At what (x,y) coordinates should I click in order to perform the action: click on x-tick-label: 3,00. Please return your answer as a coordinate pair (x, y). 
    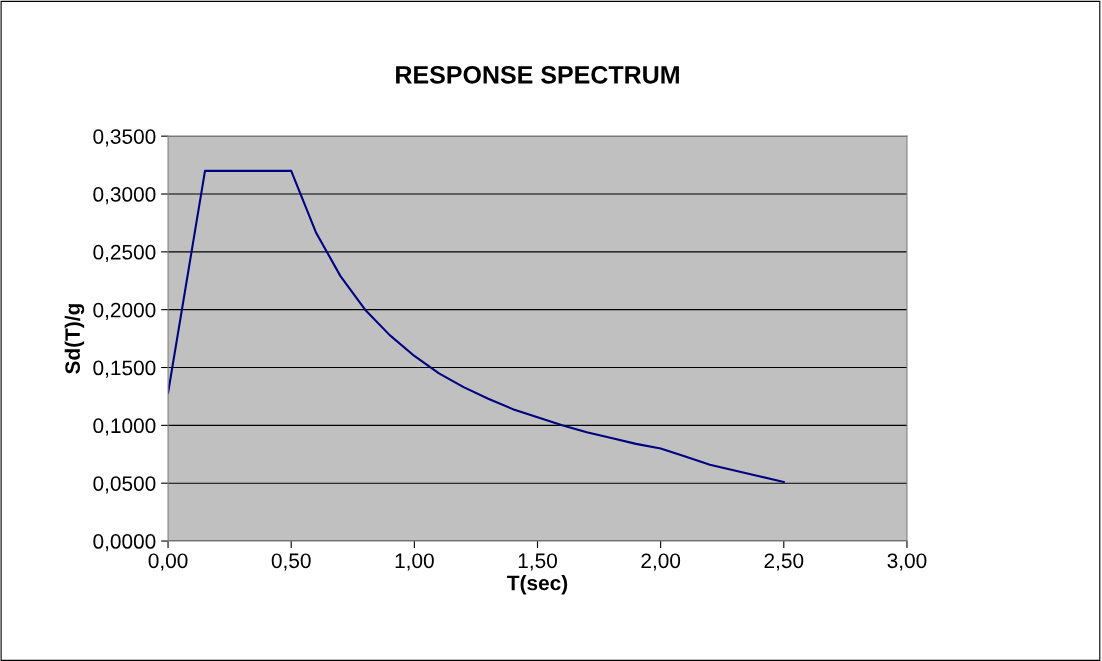
    Looking at the image, I should click on (907, 562).